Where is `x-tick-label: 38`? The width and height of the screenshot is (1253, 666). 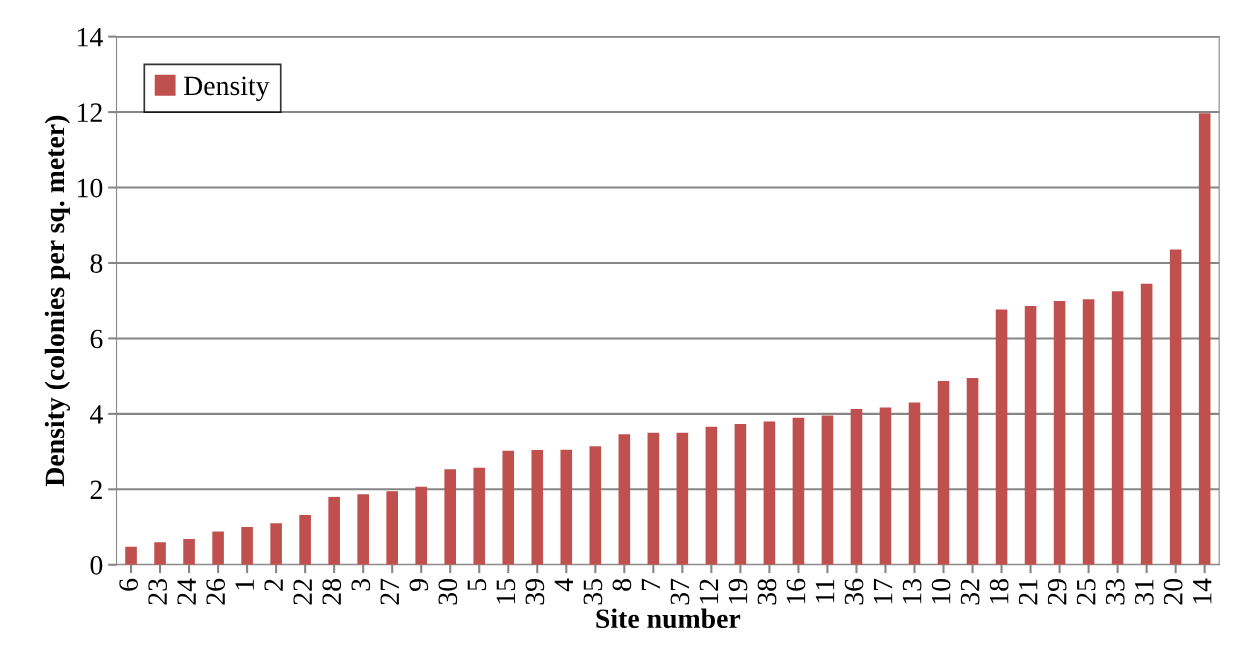
x-tick-label: 38 is located at coordinates (767, 592).